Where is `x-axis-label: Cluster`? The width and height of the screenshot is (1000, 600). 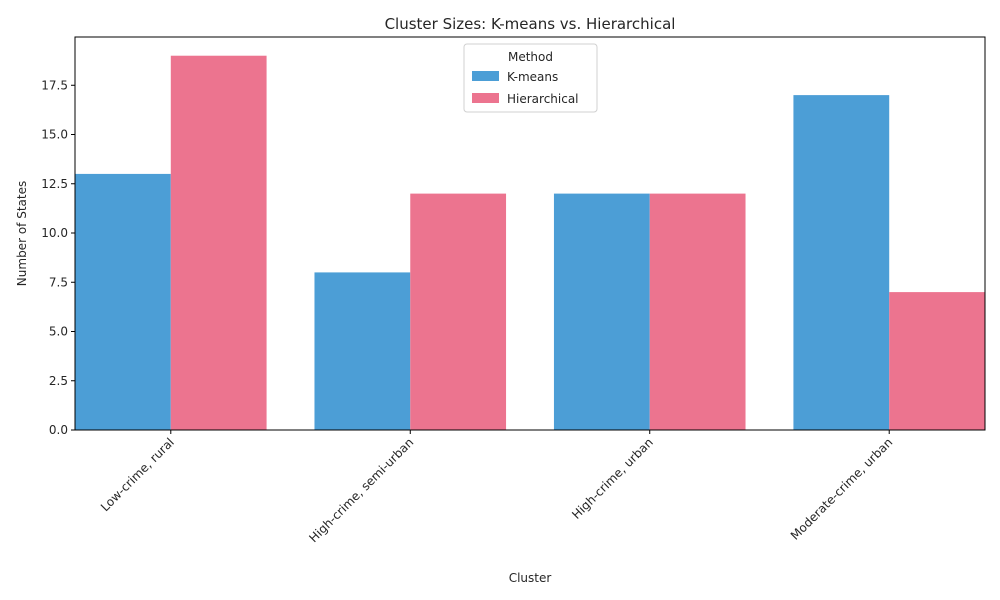
x-axis-label: Cluster is located at coordinates (530, 578).